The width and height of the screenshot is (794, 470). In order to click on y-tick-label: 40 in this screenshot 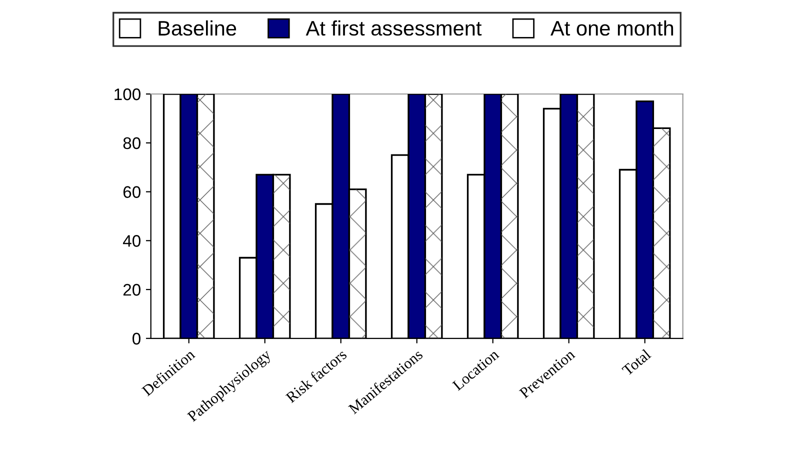, I will do `click(131, 241)`.